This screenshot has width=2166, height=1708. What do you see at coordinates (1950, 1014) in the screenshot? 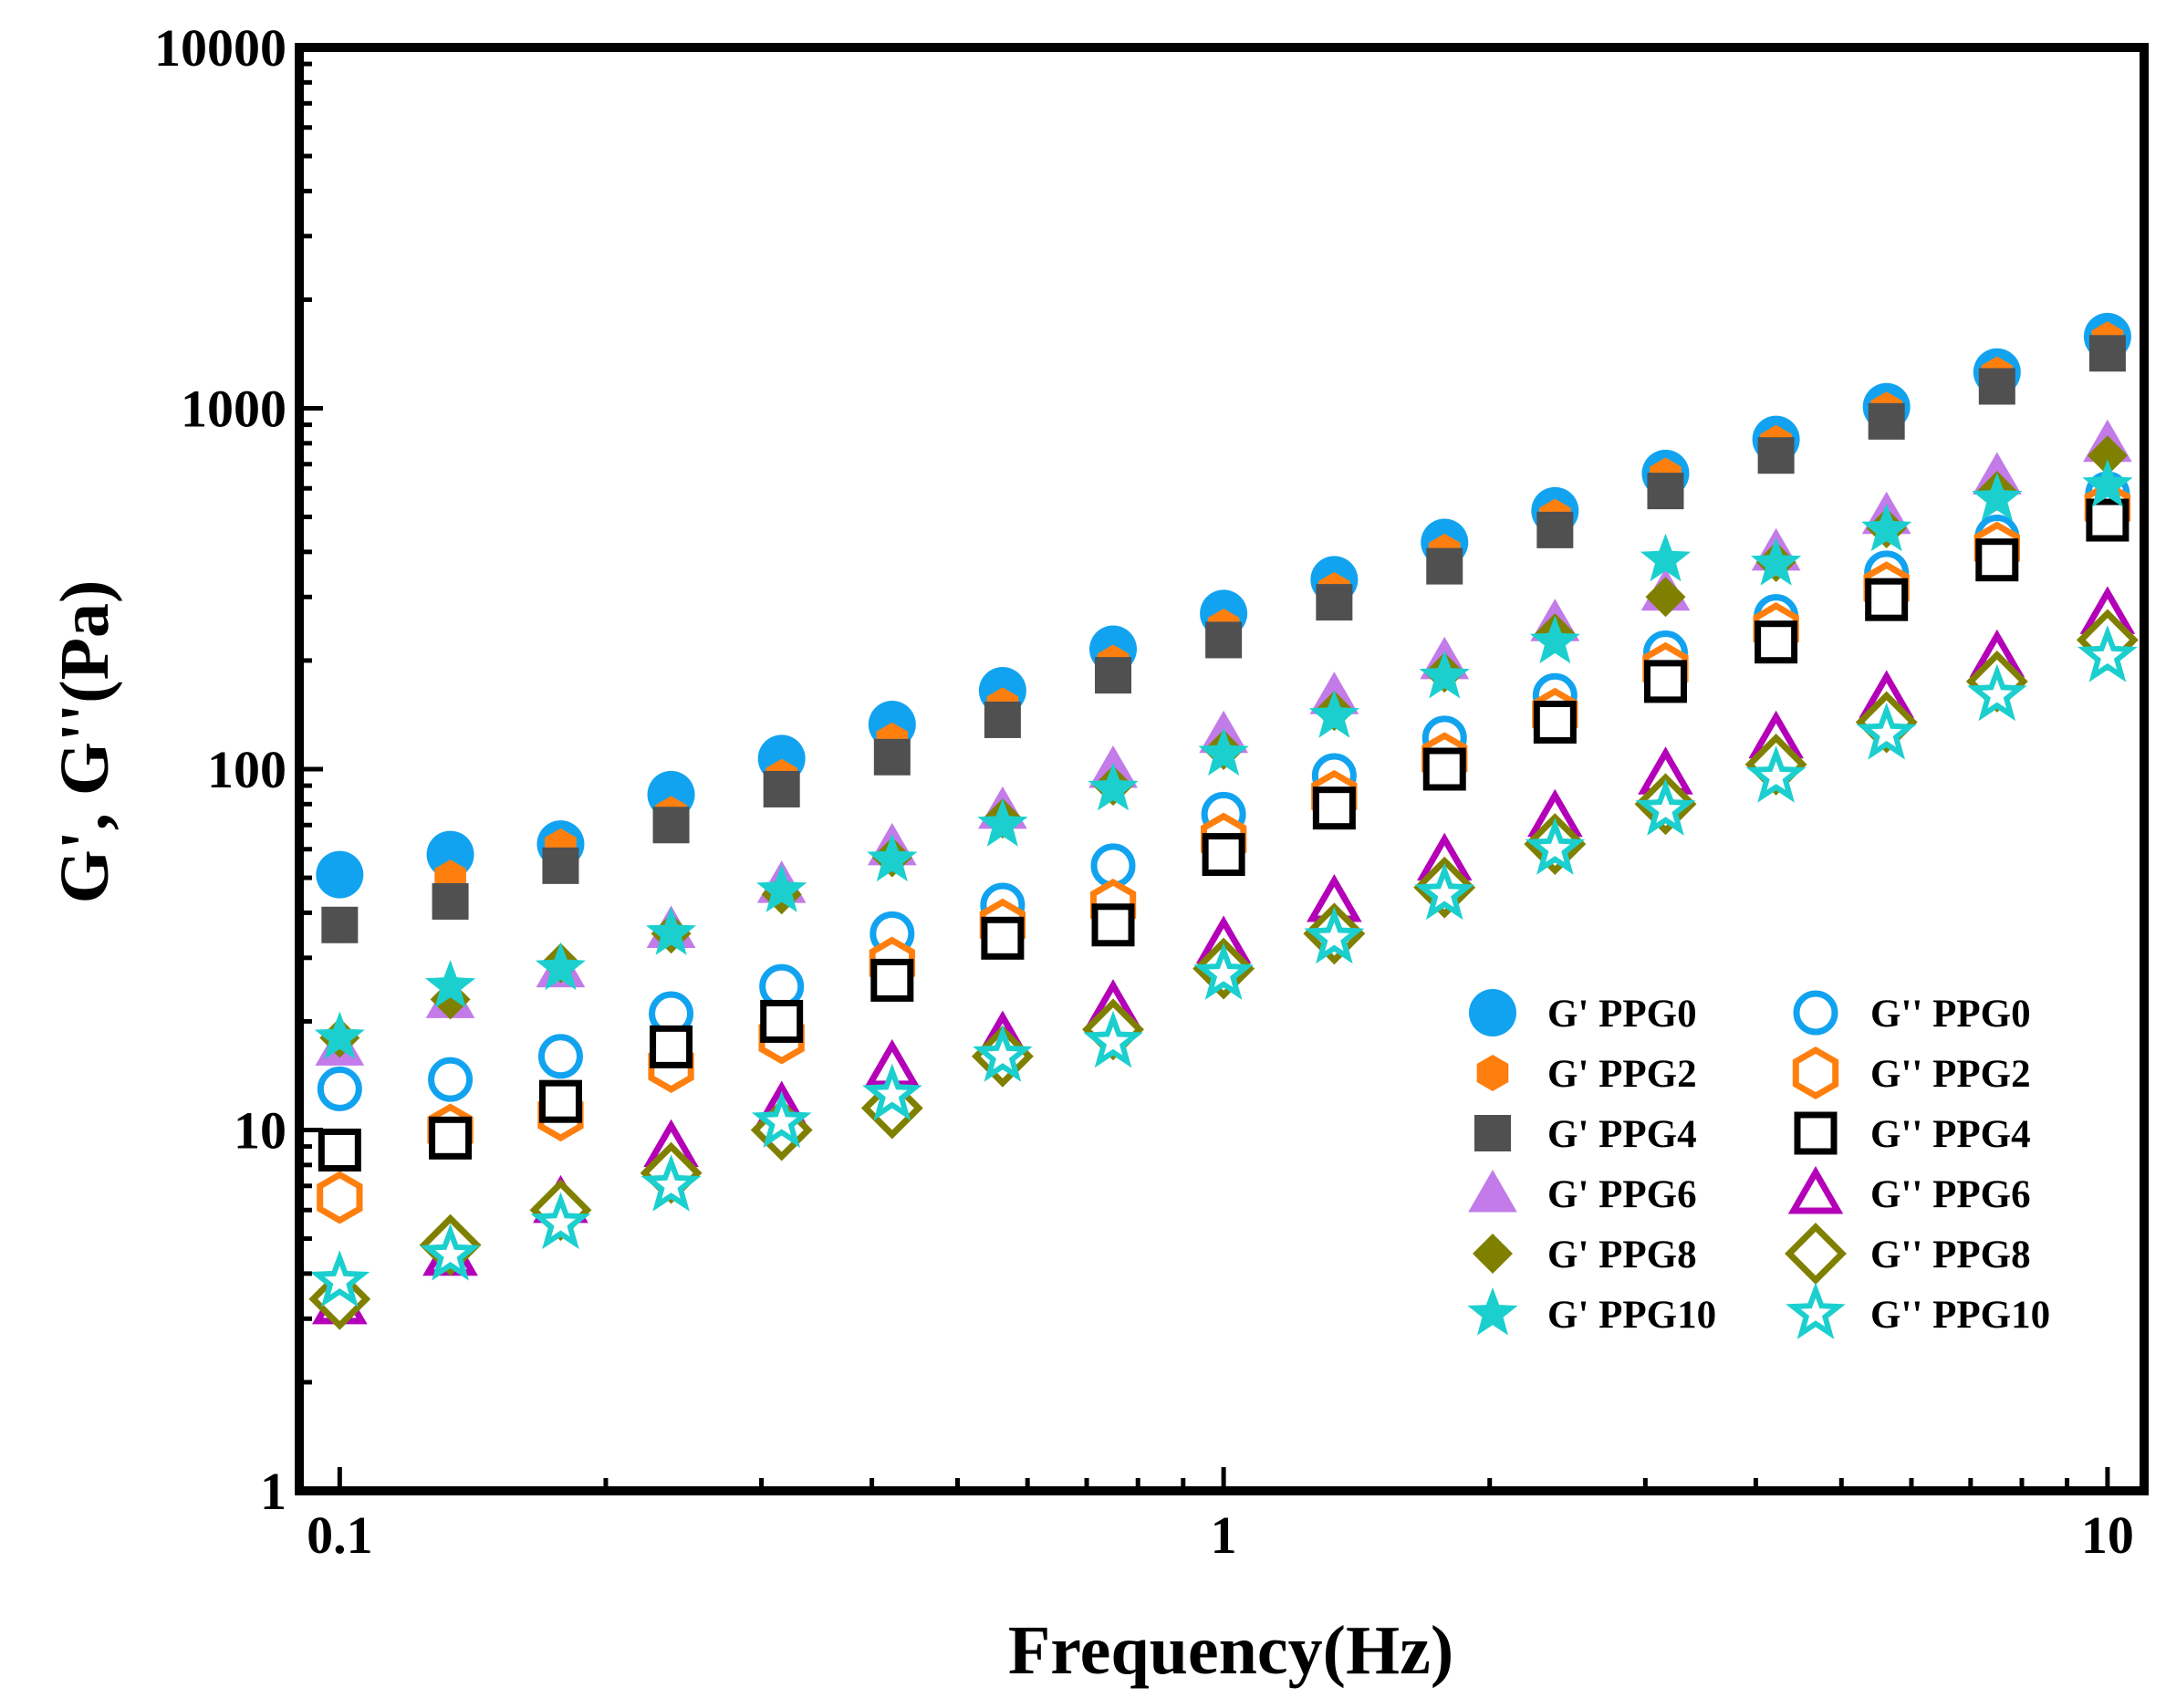
I see `legend-label: G'' PPG0` at bounding box center [1950, 1014].